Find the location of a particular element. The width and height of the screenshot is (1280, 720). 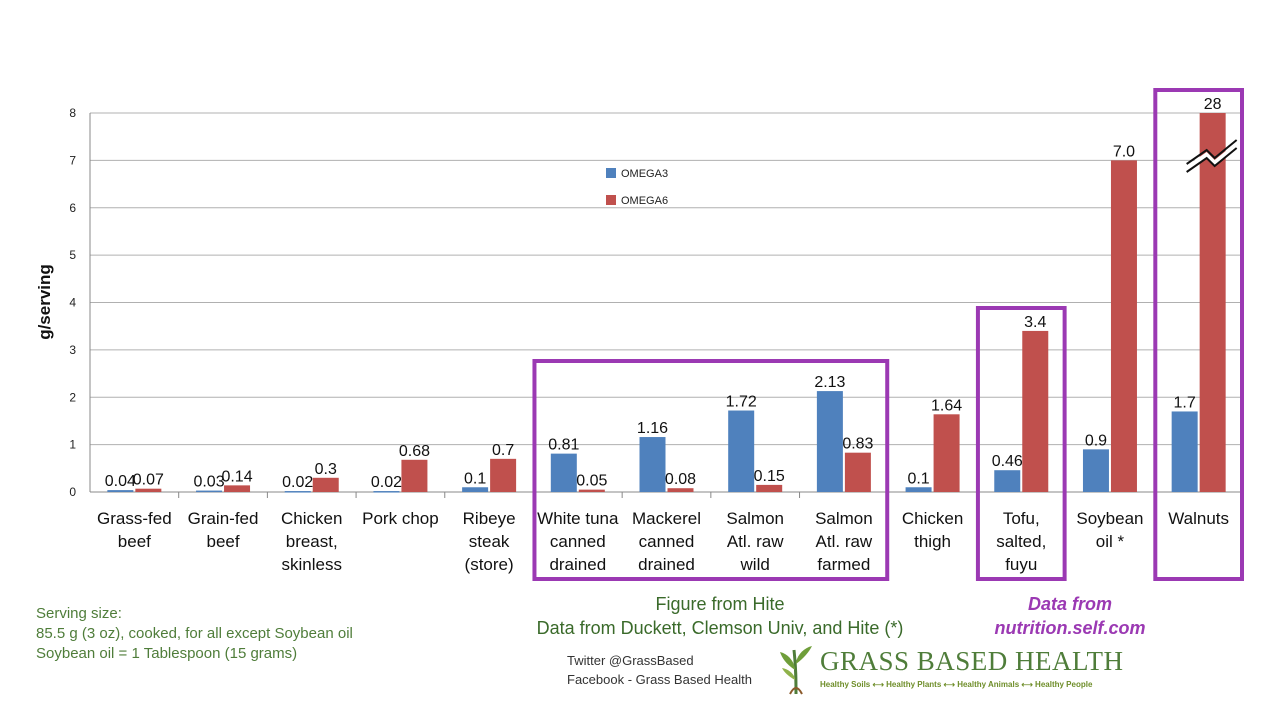

category-label: Grass-fed is located at coordinates (134, 518).